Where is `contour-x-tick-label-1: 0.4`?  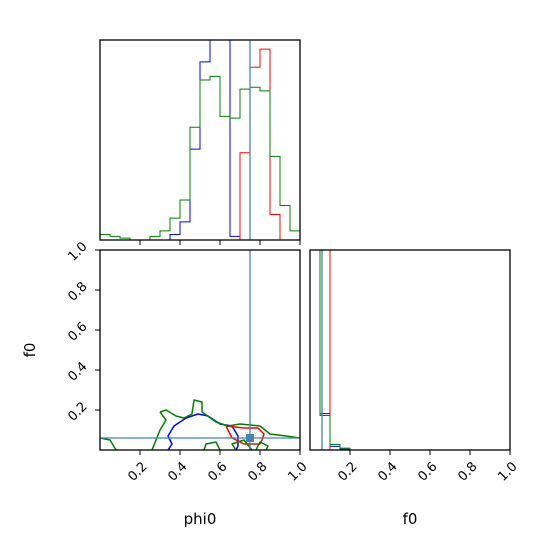 contour-x-tick-label-1: 0.4 is located at coordinates (177, 471).